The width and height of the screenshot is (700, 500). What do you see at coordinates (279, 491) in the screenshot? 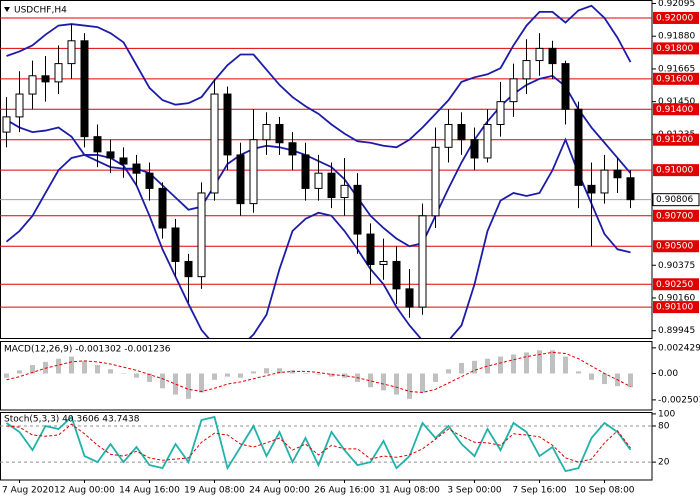
I see `x-tick-label: 24 Aug 00:00` at bounding box center [279, 491].